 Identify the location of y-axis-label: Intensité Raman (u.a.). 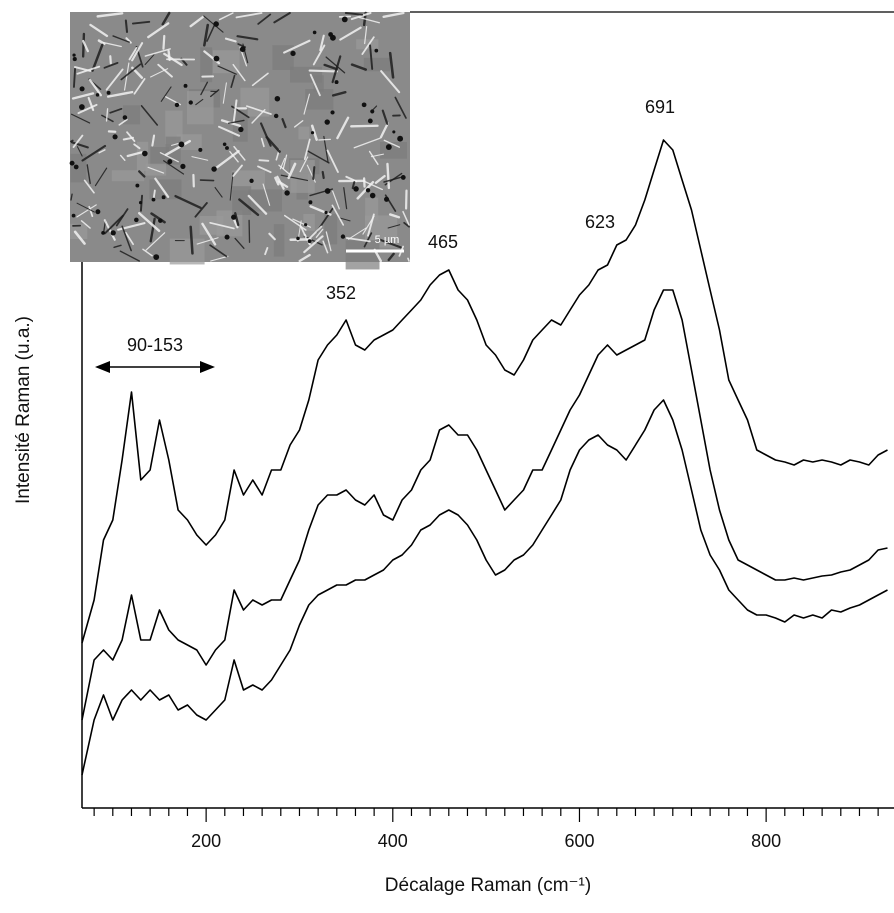
(23, 410).